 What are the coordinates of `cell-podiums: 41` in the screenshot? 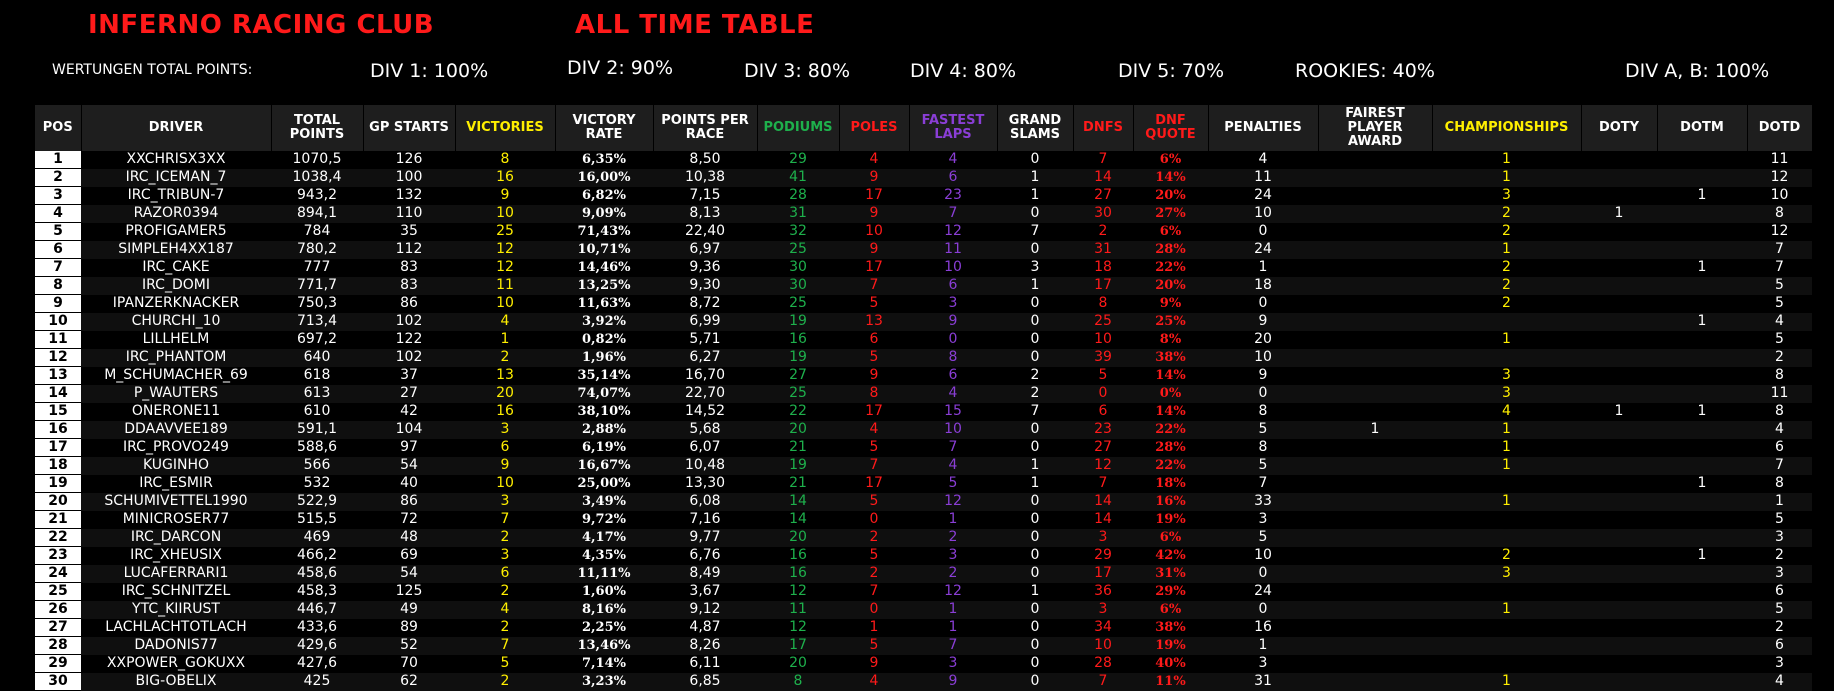 It's located at (798, 177).